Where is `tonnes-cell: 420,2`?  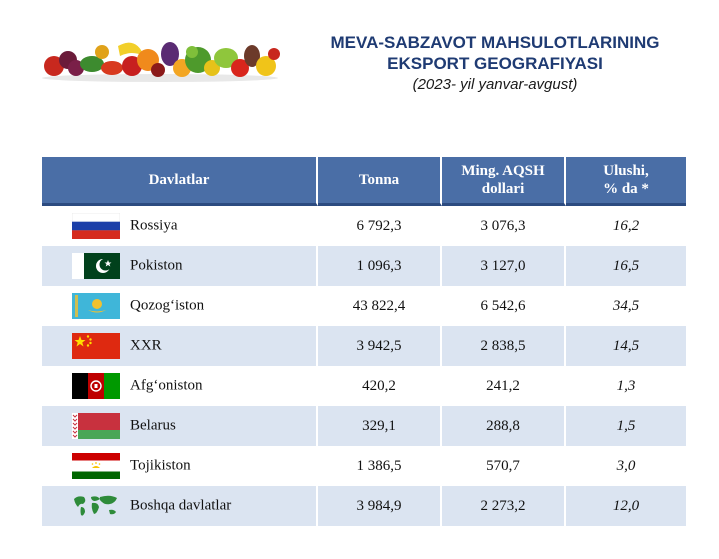
tonnes-cell: 420,2 is located at coordinates (380, 386).